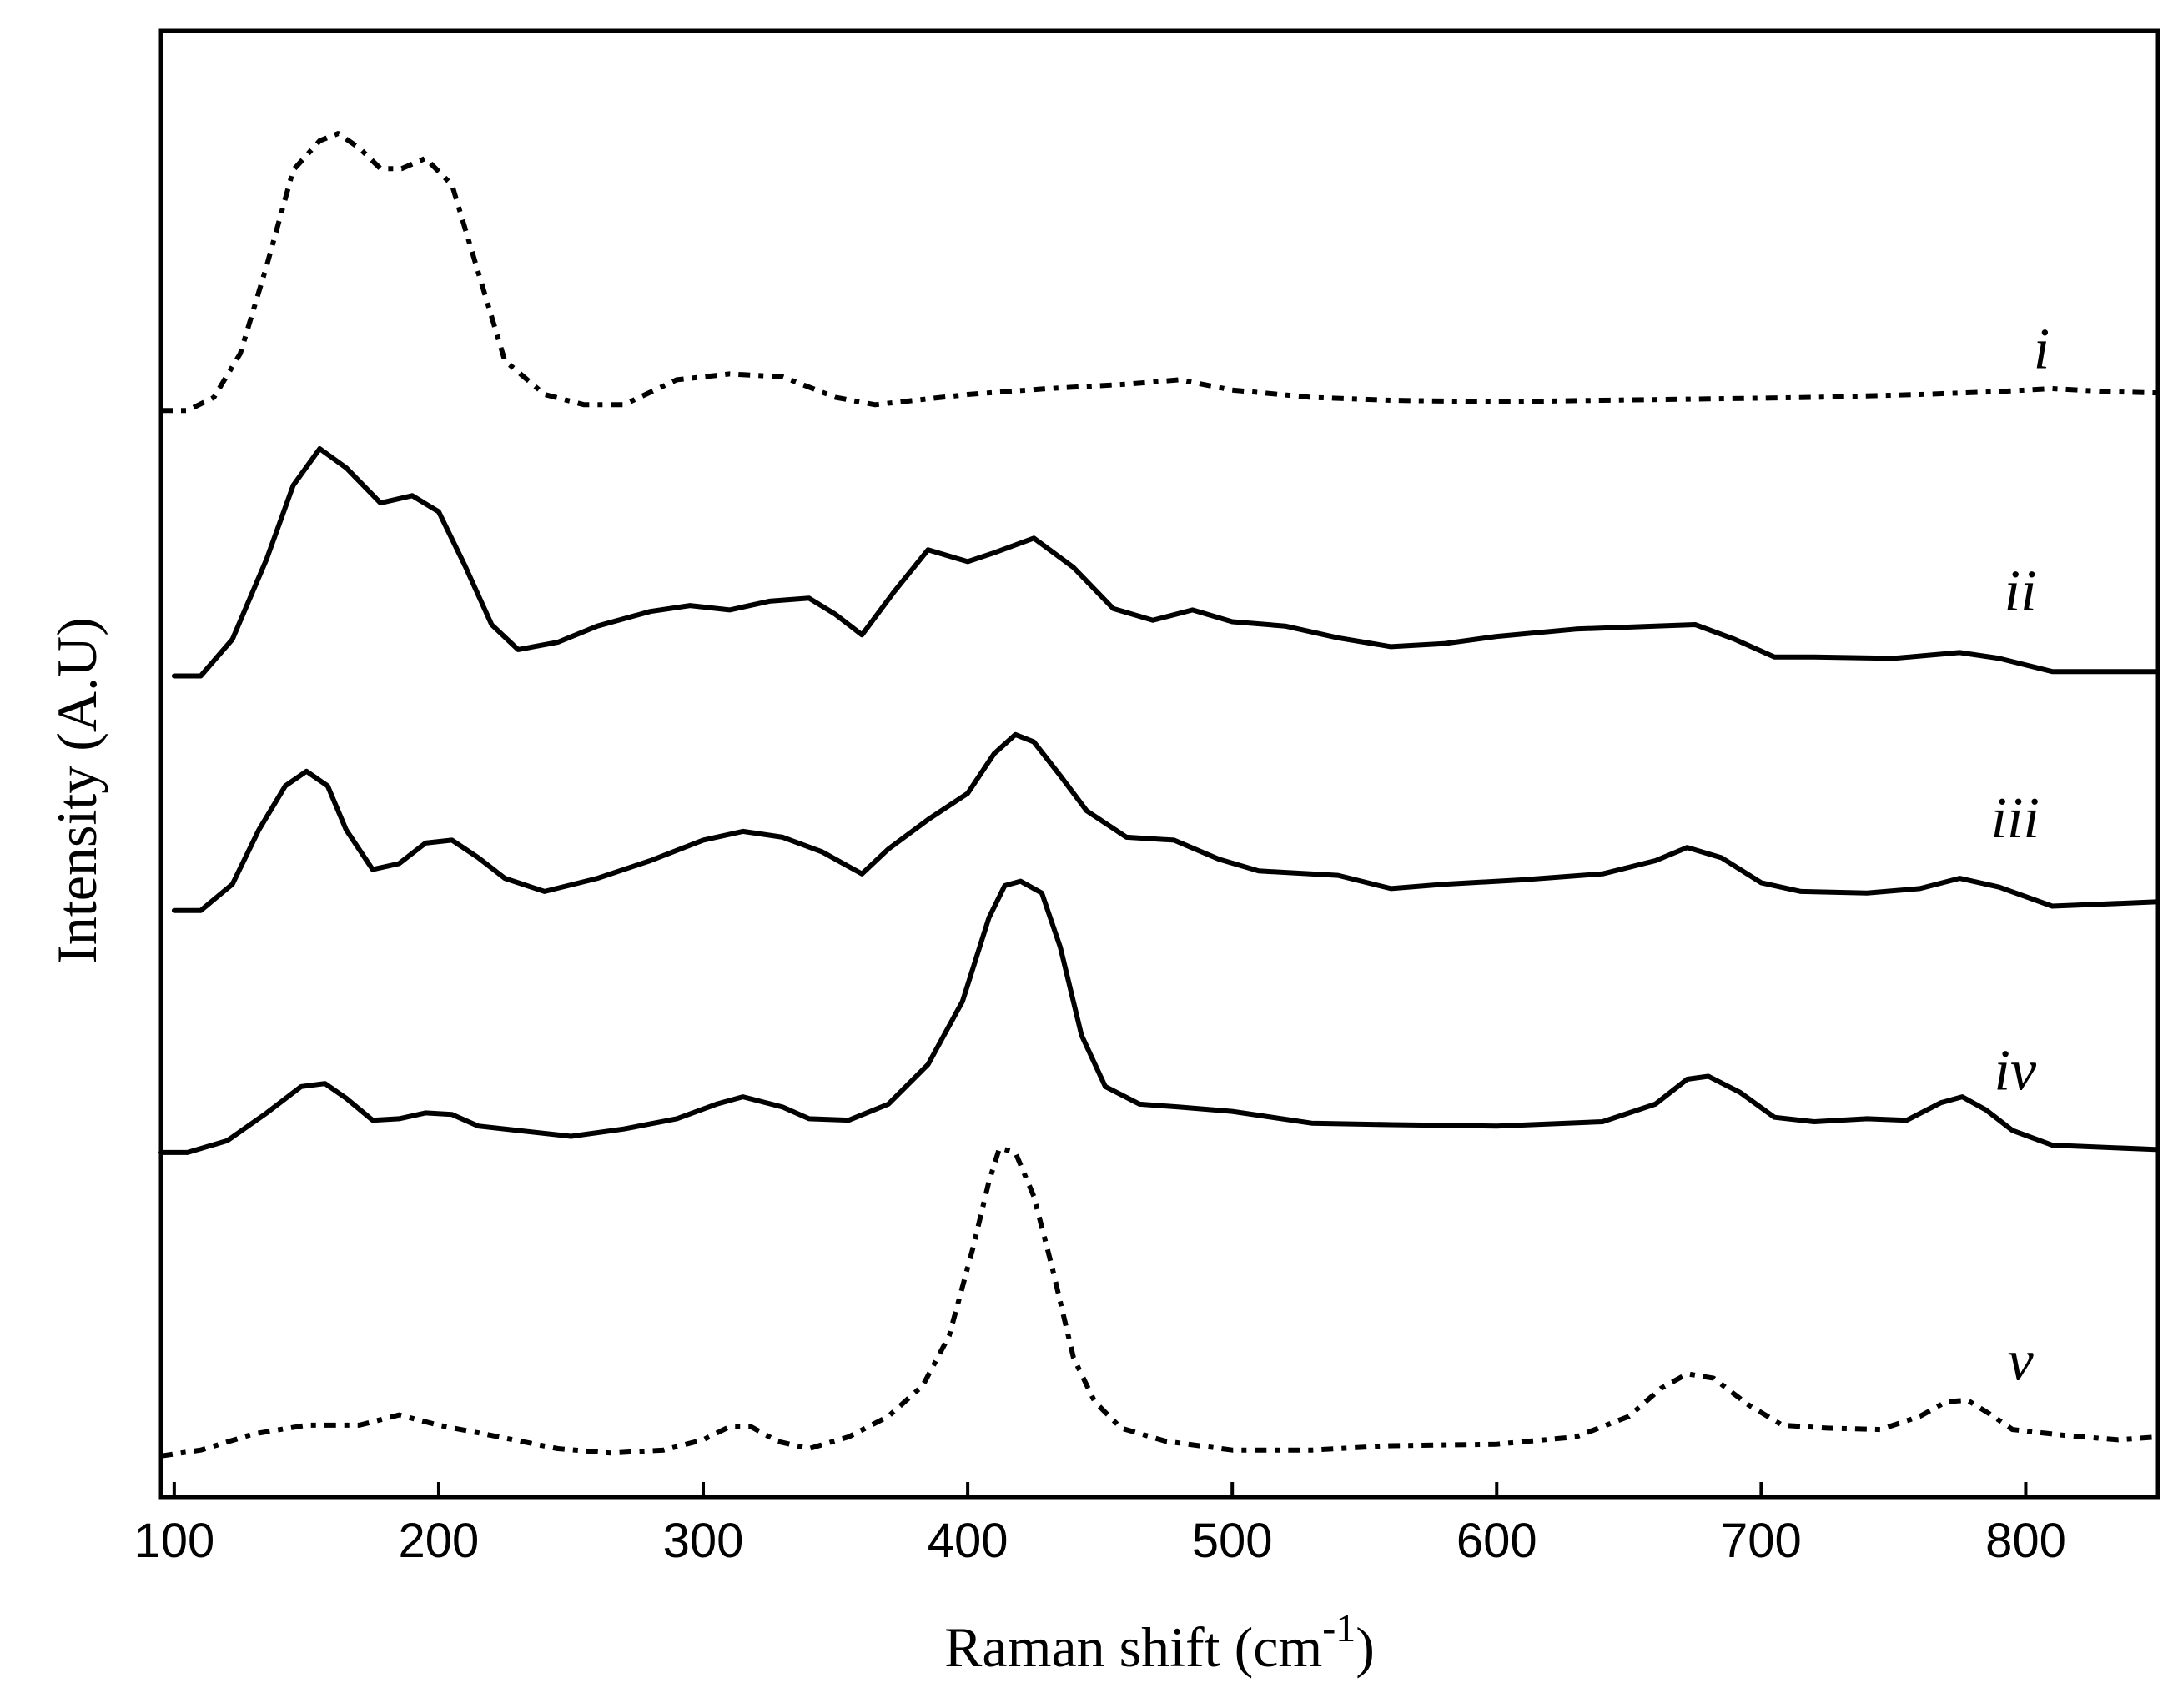 This screenshot has height=1708, width=2183. Describe the element at coordinates (2020, 591) in the screenshot. I see `series-label-ii: ii` at that location.